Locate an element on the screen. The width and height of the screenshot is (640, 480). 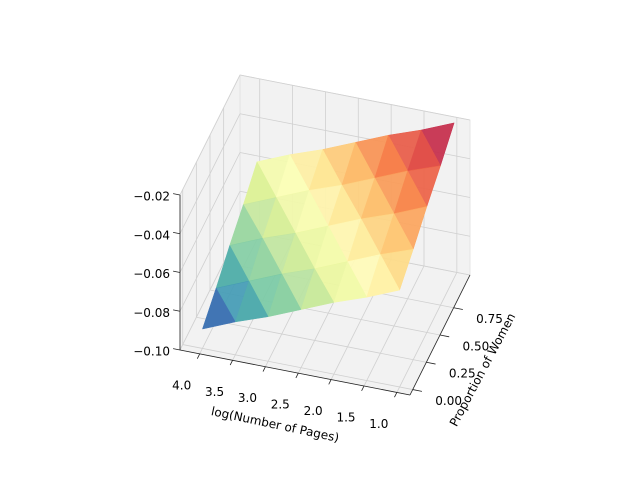
x-axis-line is located at coordinates (295, 372).